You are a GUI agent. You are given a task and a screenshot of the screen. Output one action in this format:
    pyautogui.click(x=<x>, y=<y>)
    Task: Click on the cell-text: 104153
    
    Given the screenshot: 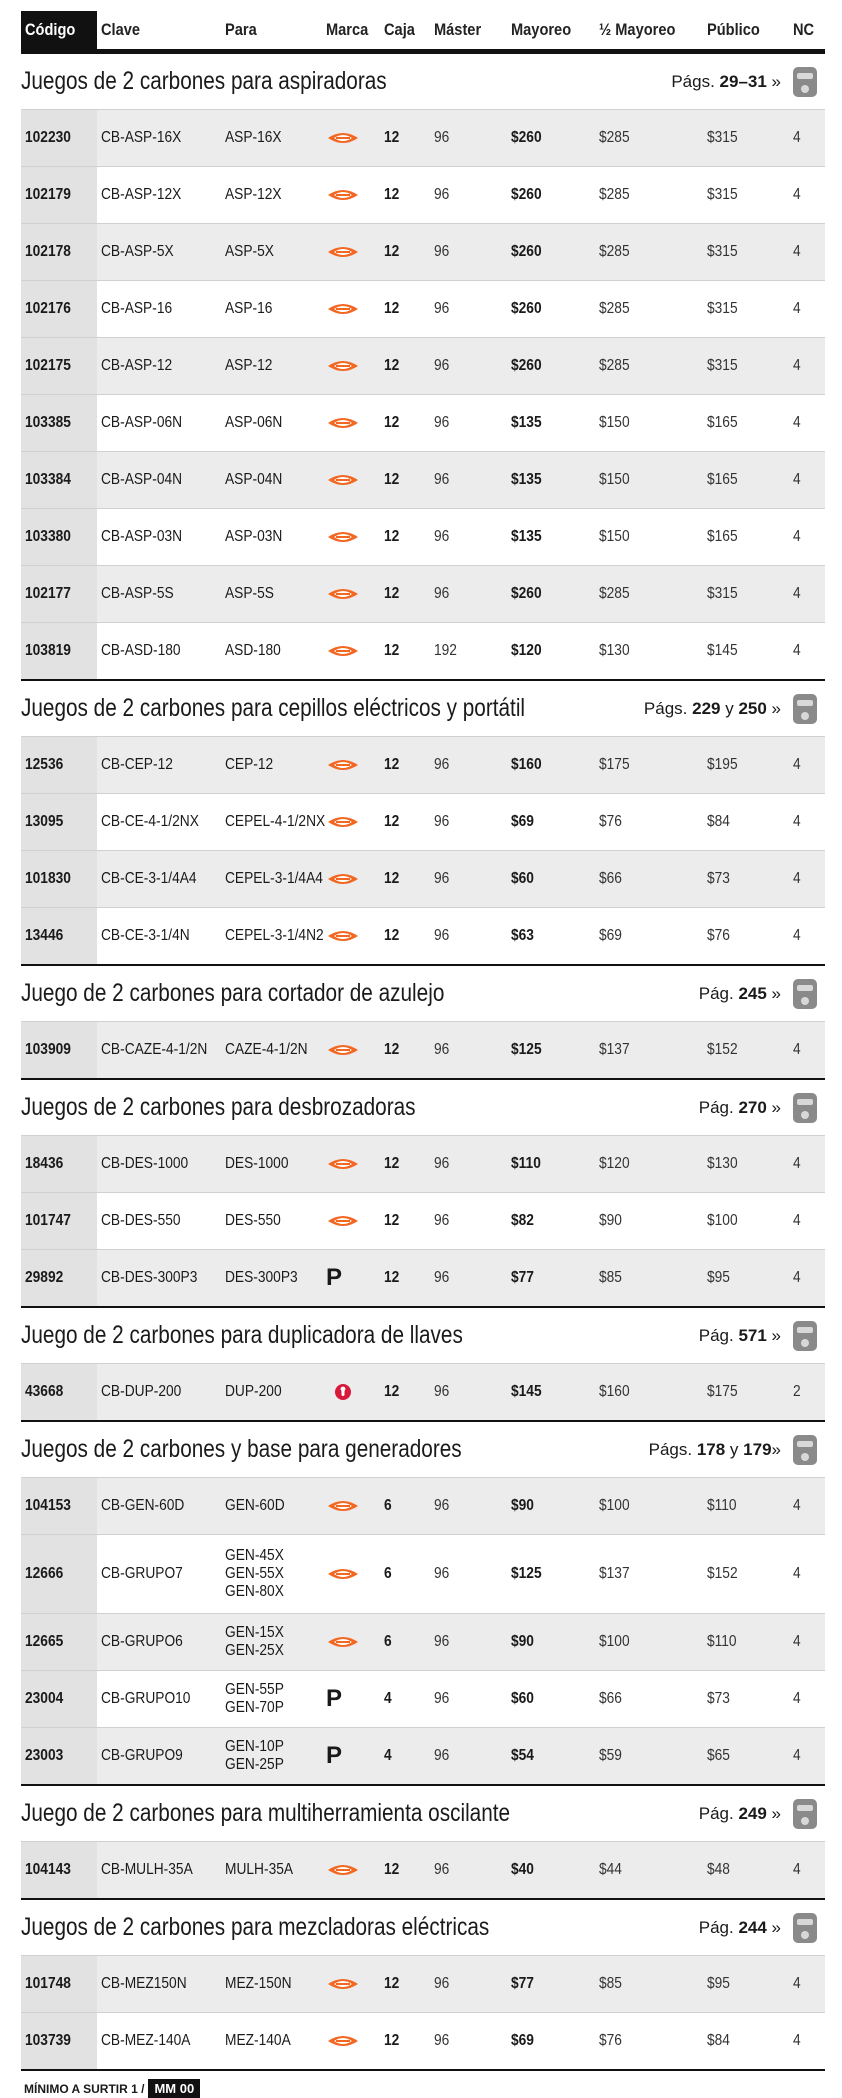 What is the action you would take?
    pyautogui.click(x=48, y=1505)
    